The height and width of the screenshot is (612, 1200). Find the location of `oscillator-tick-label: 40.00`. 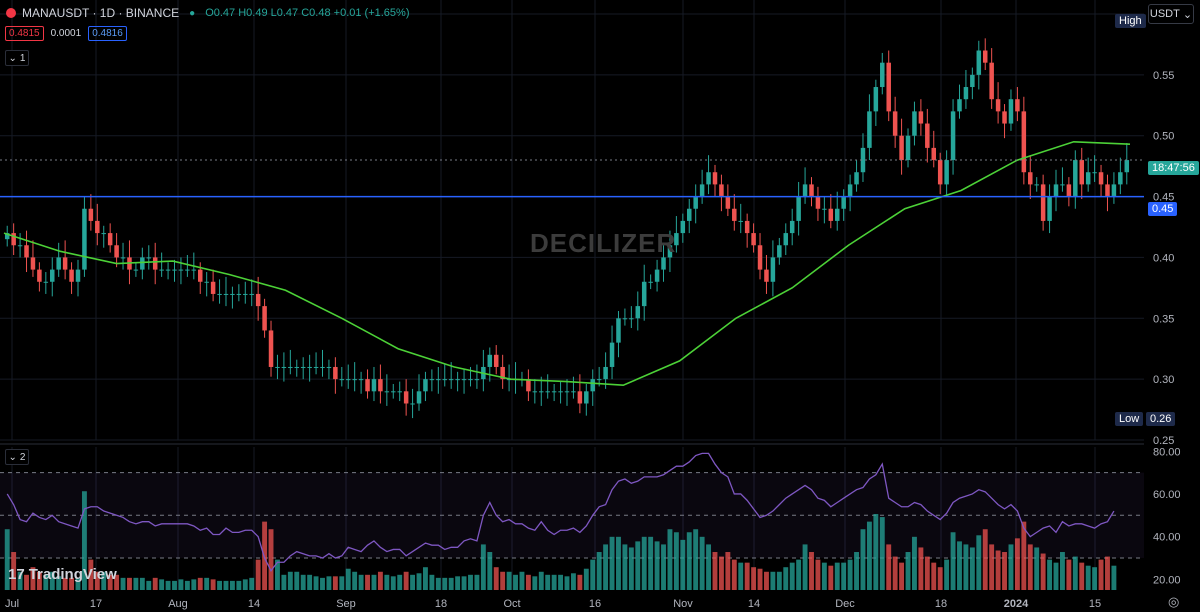

oscillator-tick-label: 40.00 is located at coordinates (1167, 538).